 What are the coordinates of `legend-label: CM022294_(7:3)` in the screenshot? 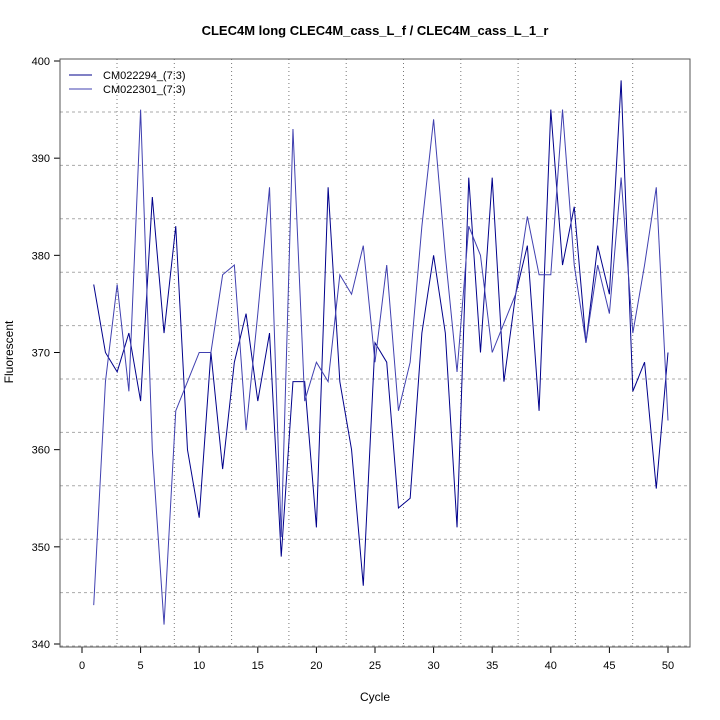 It's located at (144, 76).